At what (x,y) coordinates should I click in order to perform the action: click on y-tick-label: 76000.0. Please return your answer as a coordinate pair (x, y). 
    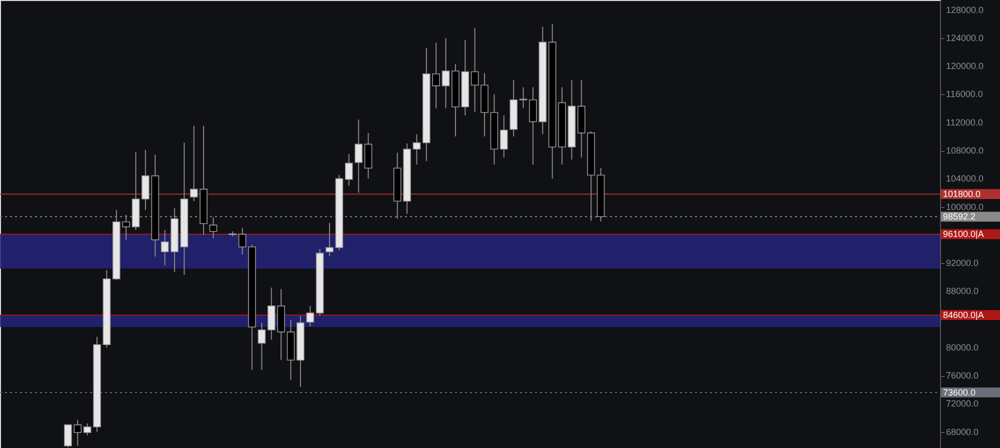
    Looking at the image, I should click on (962, 375).